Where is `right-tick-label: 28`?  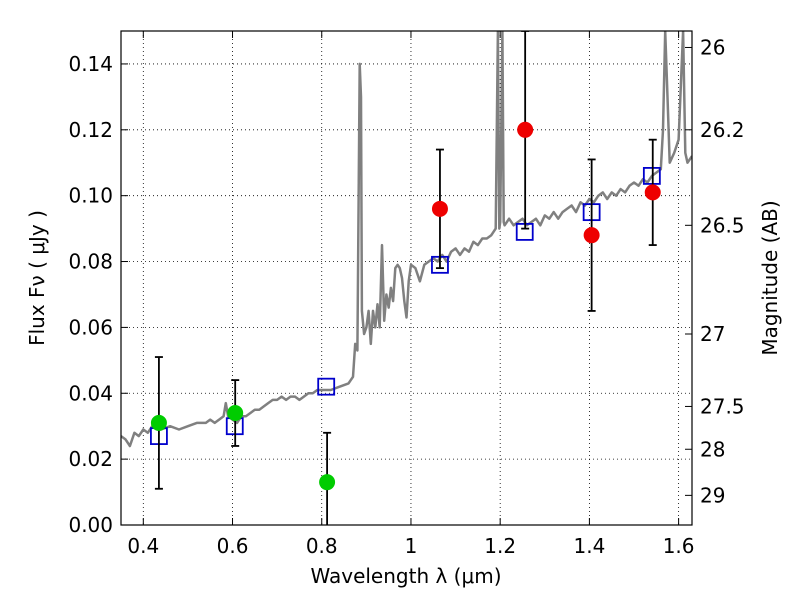
right-tick-label: 28 is located at coordinates (712, 449).